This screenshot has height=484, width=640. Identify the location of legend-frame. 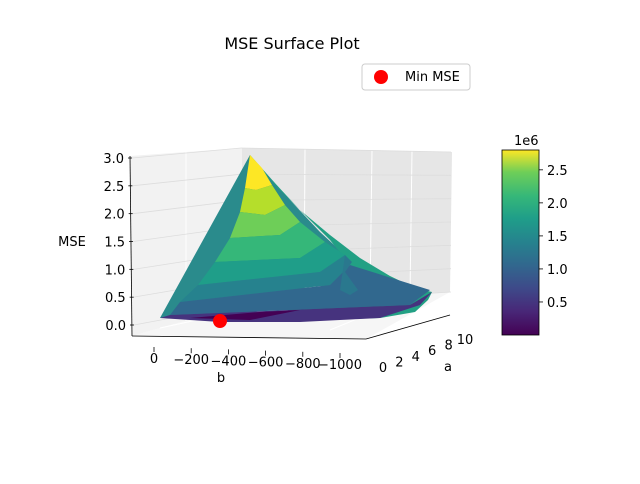
(416, 77).